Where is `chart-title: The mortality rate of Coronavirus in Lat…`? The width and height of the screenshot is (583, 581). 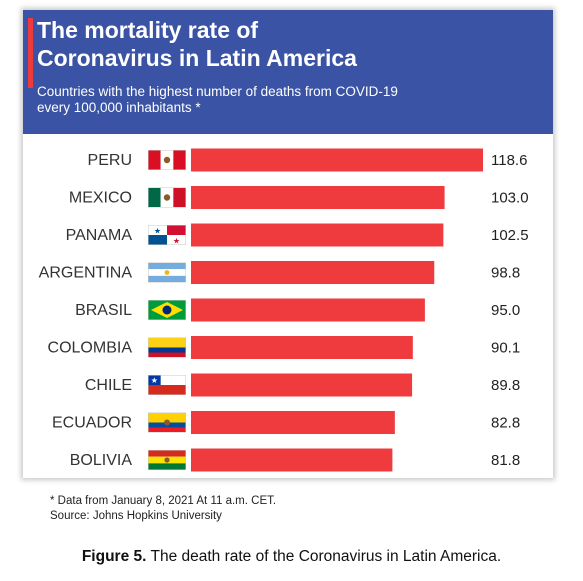
chart-title: The mortality rate of Coronavirus in Lat… is located at coordinates (287, 44).